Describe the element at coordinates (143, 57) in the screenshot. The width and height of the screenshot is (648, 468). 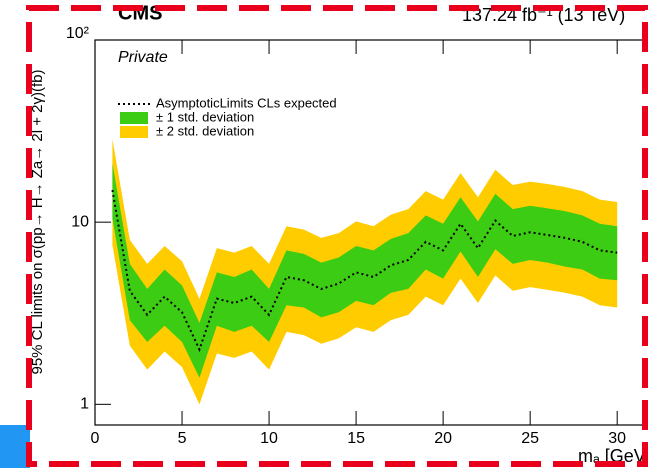
I see `annotation: Private` at that location.